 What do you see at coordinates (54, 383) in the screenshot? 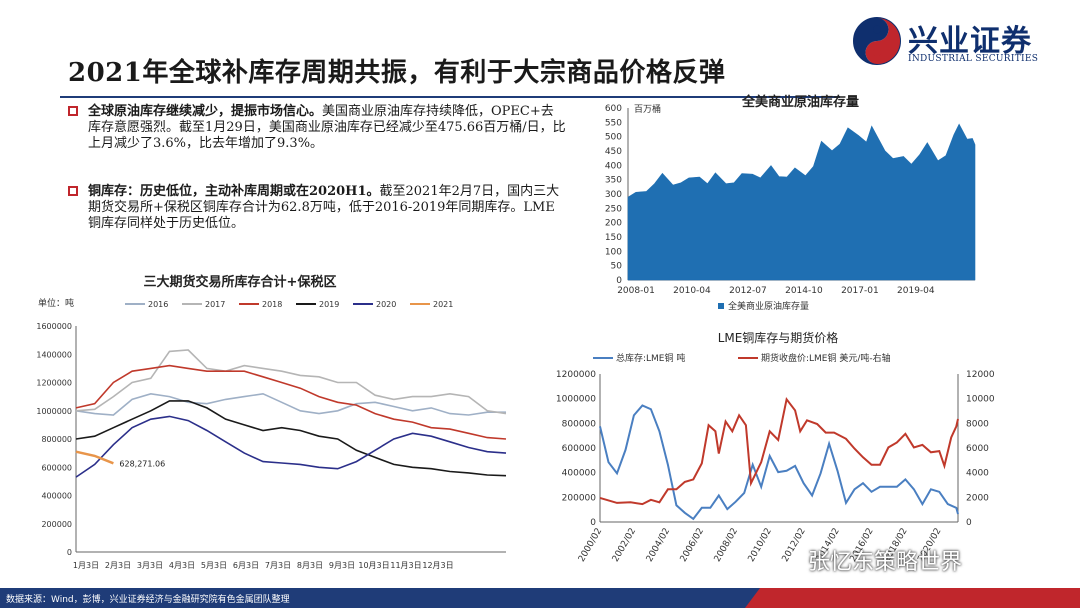
I see `y-tick-label: 1200000` at bounding box center [54, 383].